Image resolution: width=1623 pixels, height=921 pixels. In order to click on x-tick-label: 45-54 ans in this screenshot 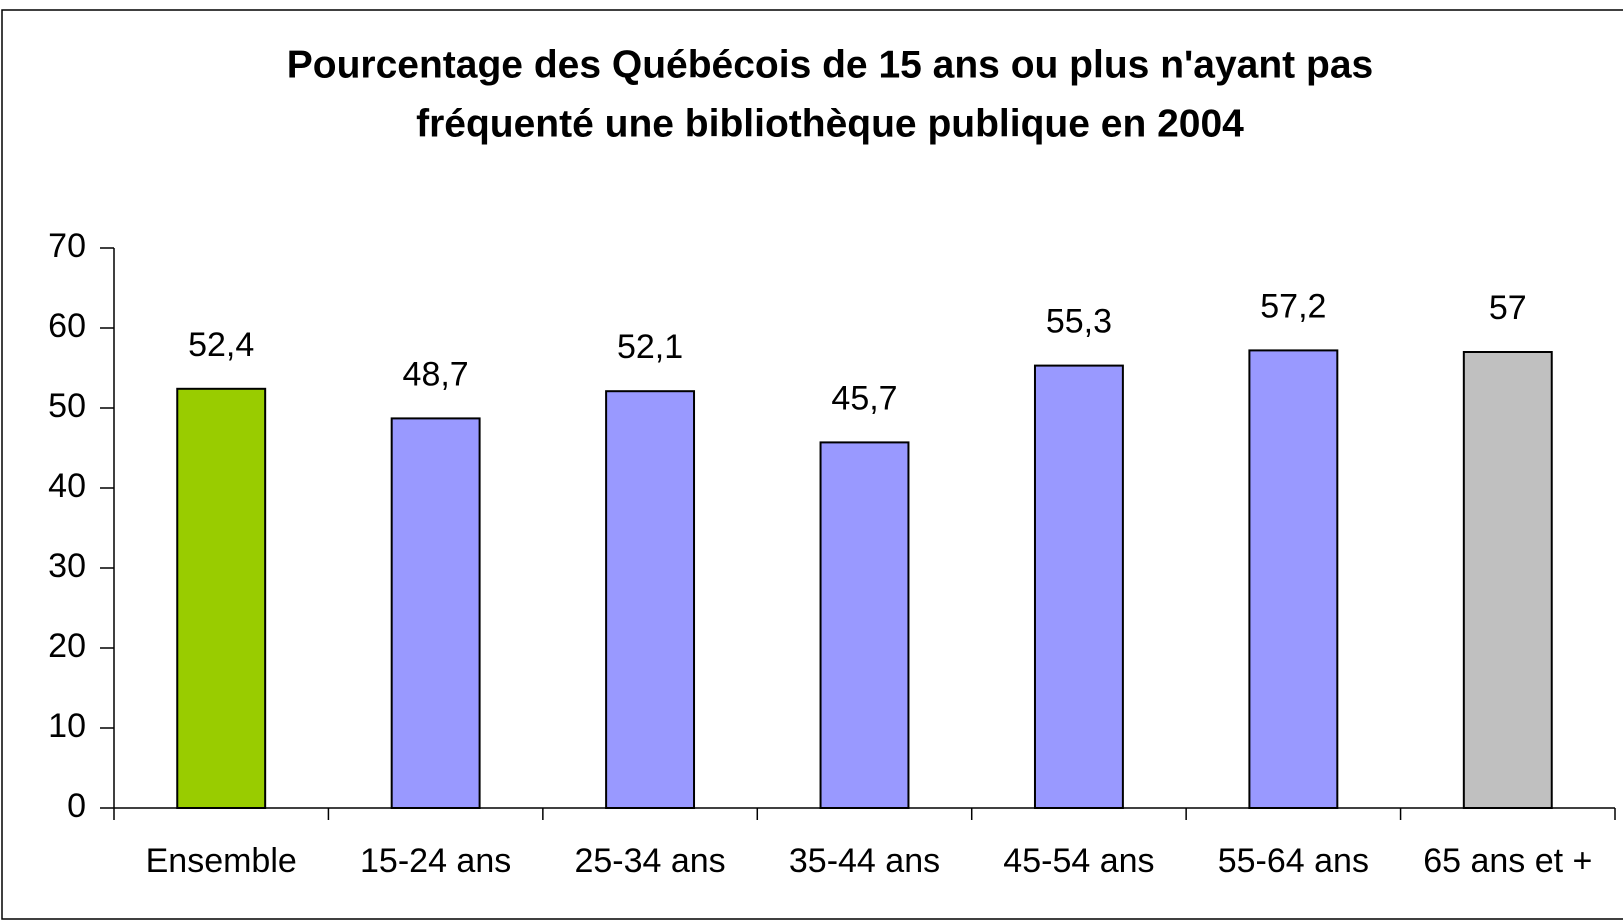, I will do `click(1078, 861)`.